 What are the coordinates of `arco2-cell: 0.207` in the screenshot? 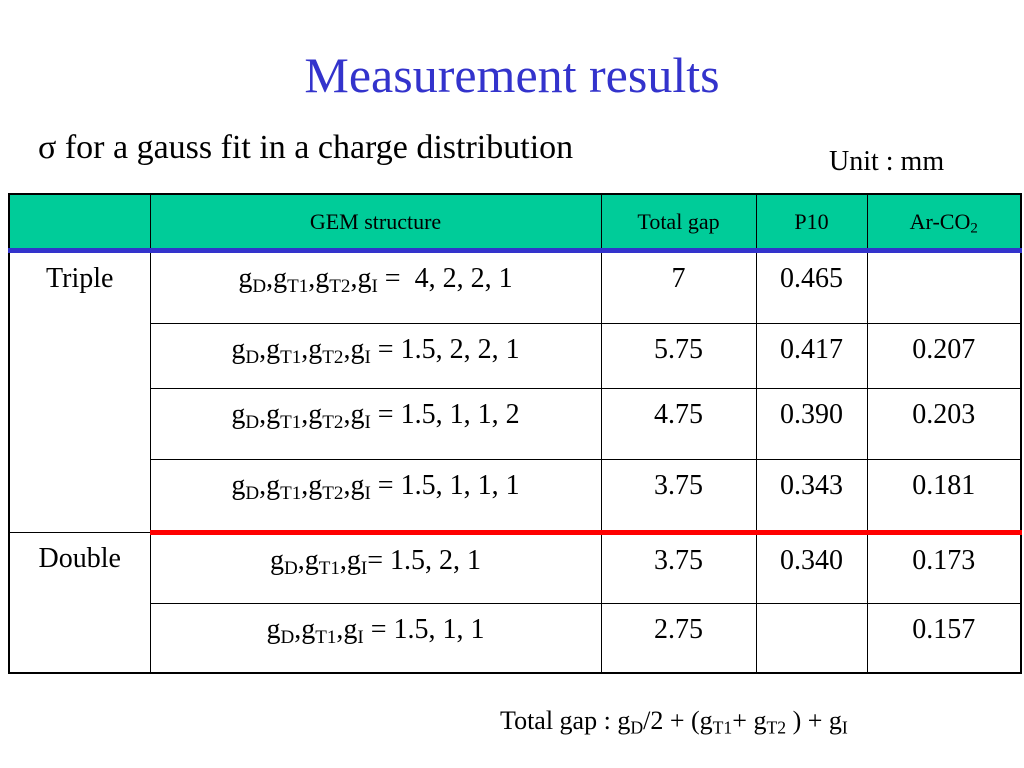 It's located at (944, 356).